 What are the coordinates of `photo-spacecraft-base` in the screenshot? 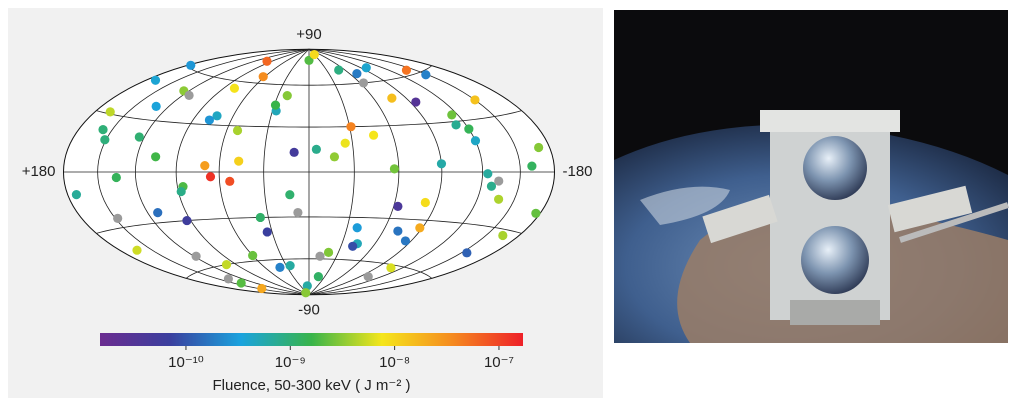 It's located at (835, 312).